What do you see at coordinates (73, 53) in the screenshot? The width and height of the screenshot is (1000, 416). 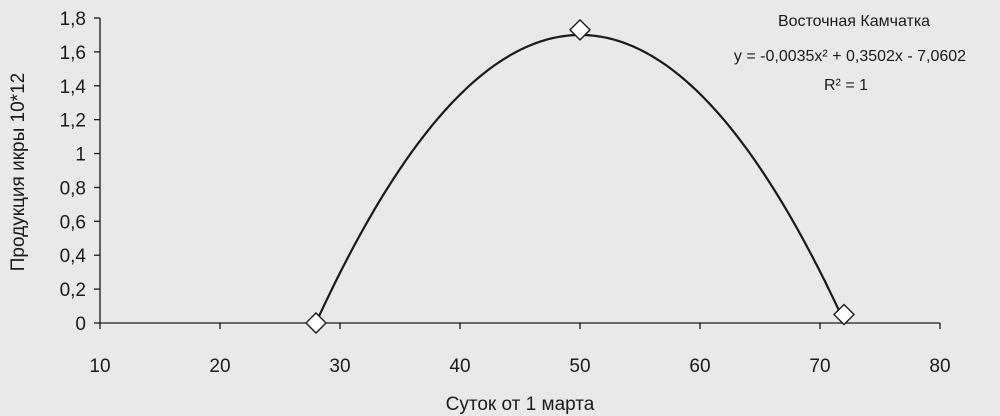 I see `y-tick-label: 1,6` at bounding box center [73, 53].